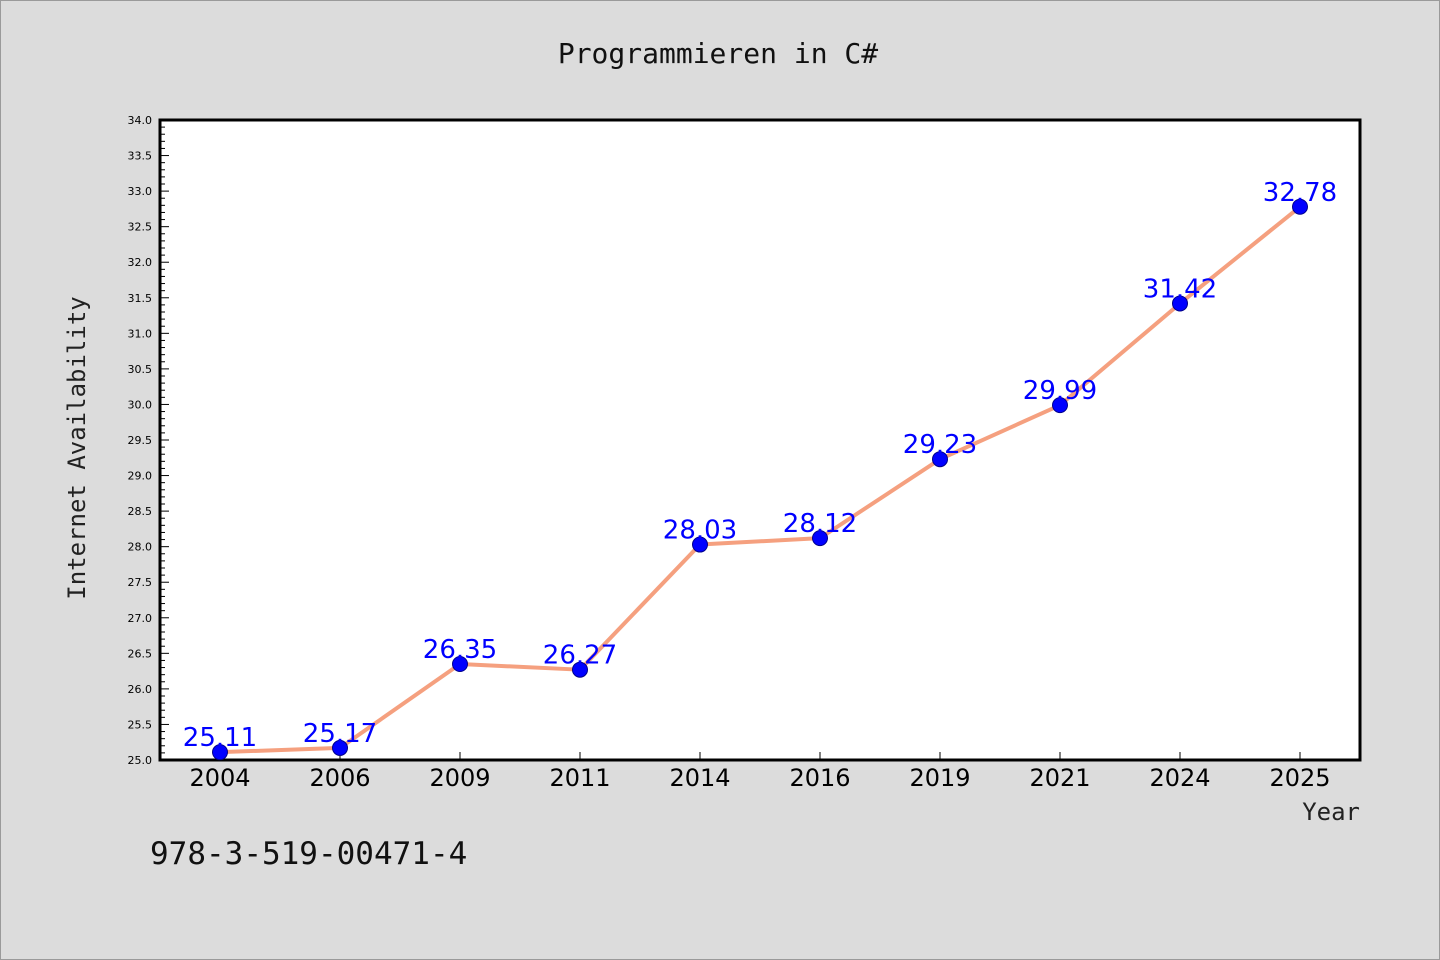  Describe the element at coordinates (140, 511) in the screenshot. I see `y-tick-label: 28.5` at that location.